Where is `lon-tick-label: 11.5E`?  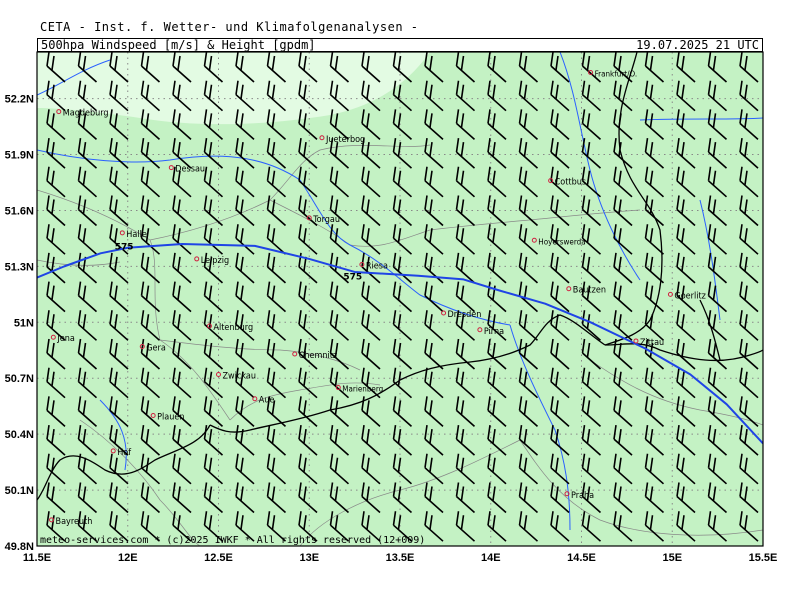 lon-tick-label: 11.5E is located at coordinates (37, 558).